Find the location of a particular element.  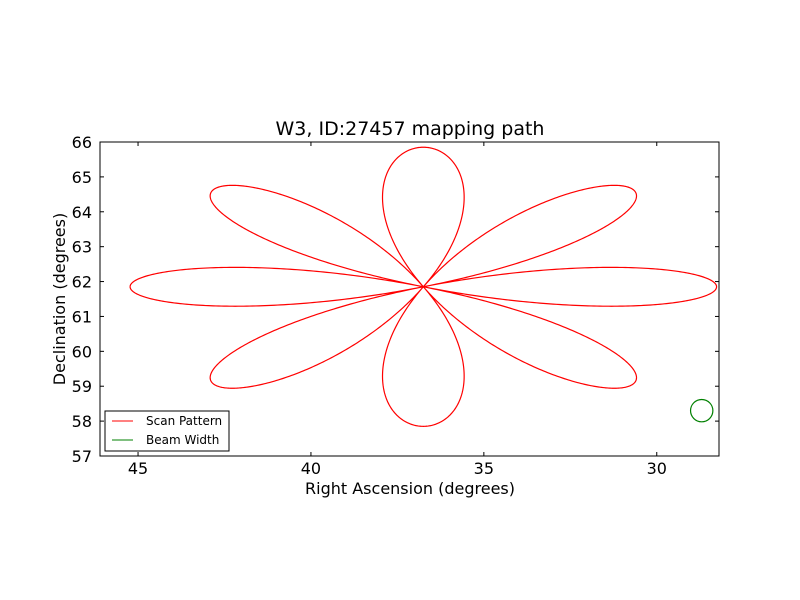

legend-label-beam-width: Beam Width is located at coordinates (182, 440).